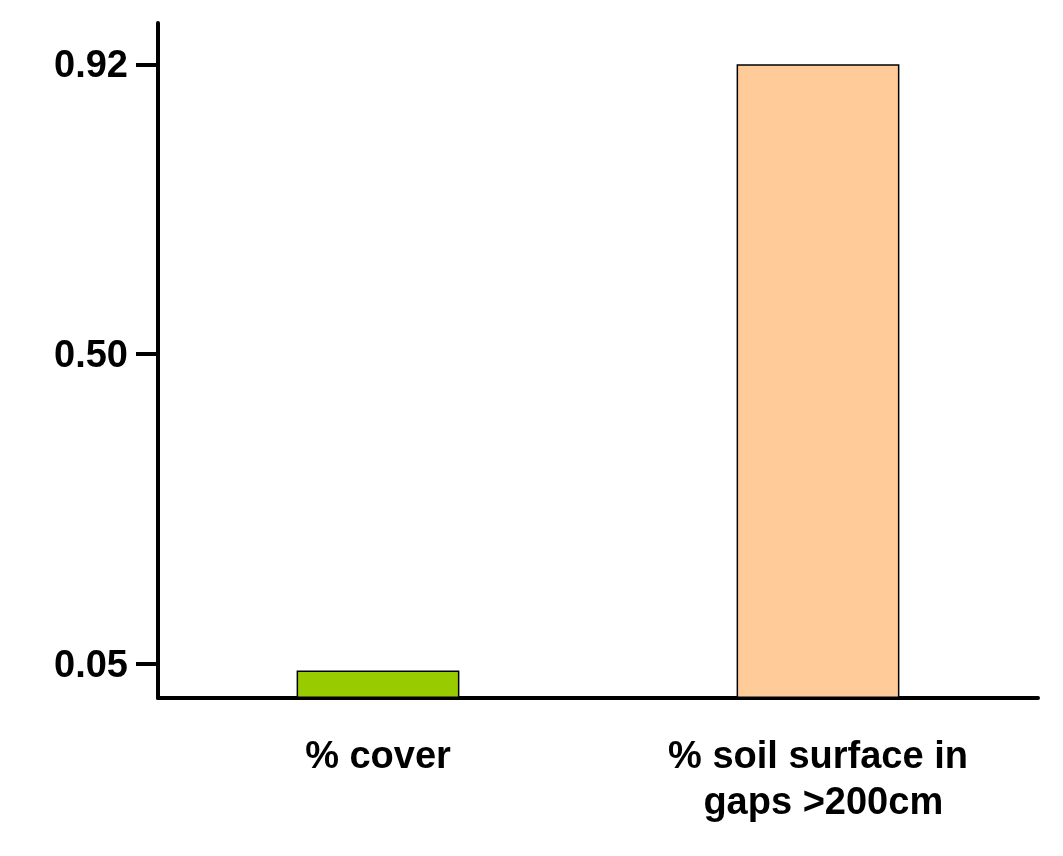 This screenshot has height=856, width=1063. Describe the element at coordinates (91, 353) in the screenshot. I see `y-tick-label: 0.50` at that location.